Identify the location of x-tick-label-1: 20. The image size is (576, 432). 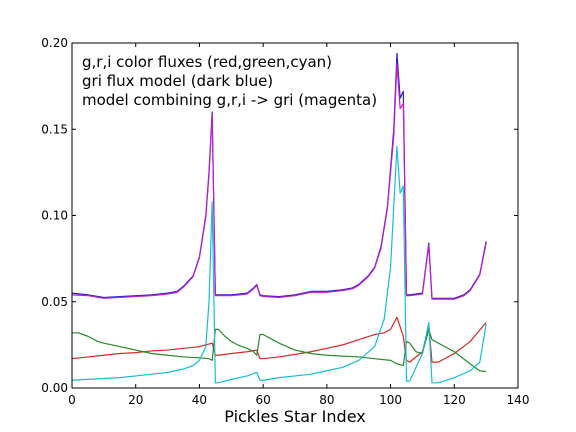
(135, 400).